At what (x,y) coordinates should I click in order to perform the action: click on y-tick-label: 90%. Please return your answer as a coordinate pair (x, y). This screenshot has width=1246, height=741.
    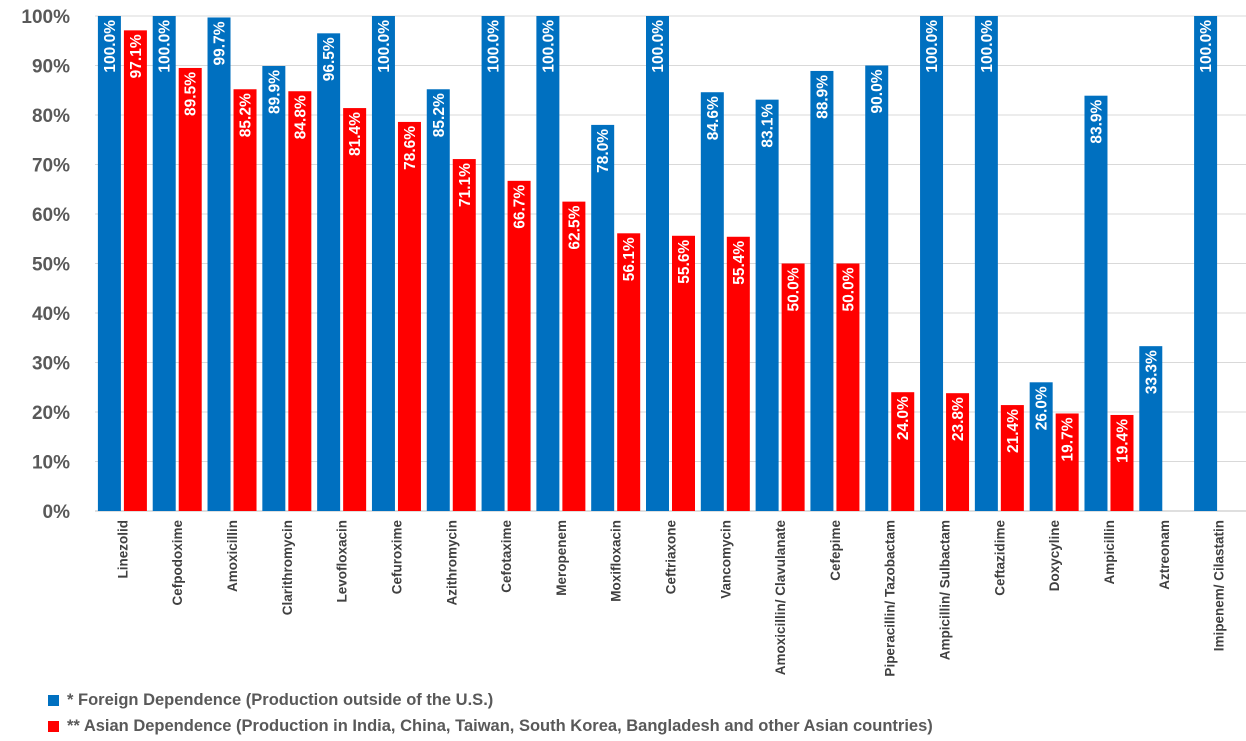
    Looking at the image, I should click on (51, 67).